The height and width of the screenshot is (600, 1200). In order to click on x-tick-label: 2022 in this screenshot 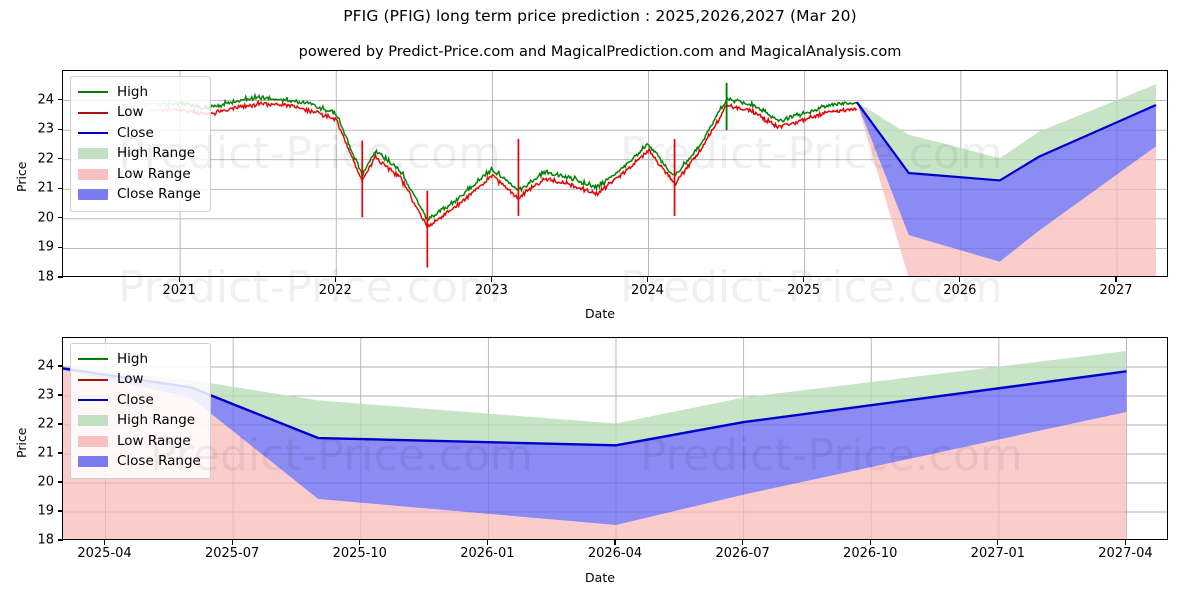, I will do `click(335, 290)`.